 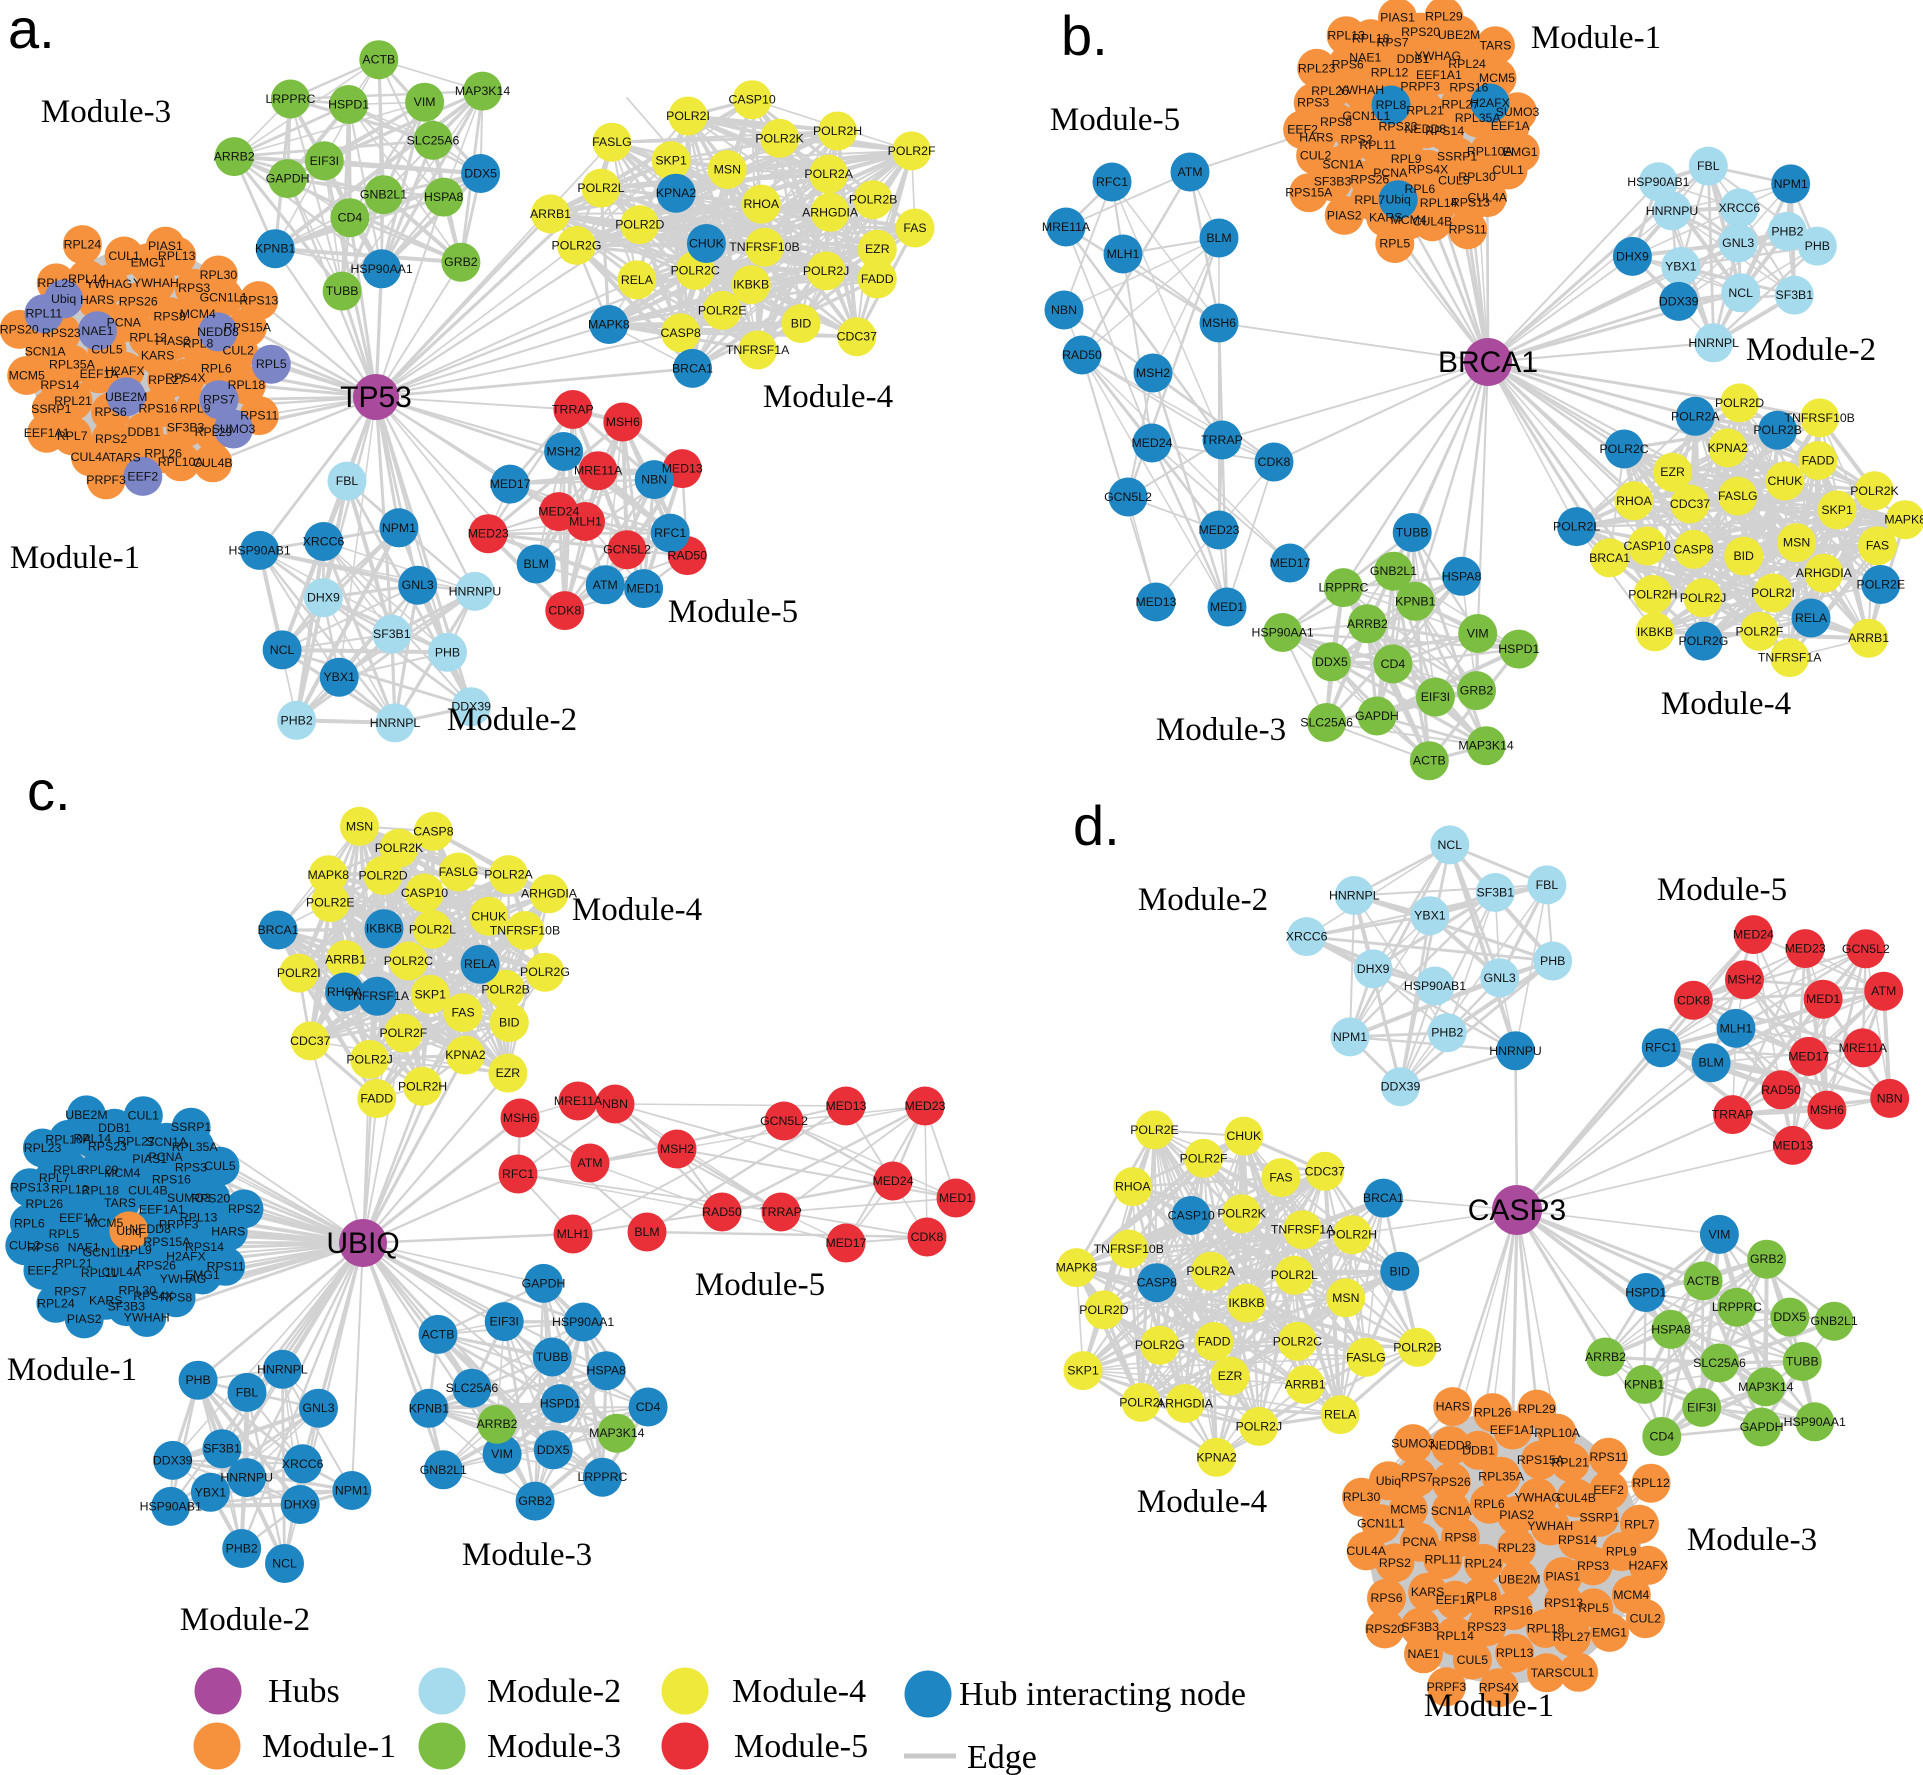 What do you see at coordinates (438, 1334) in the screenshot?
I see `svg-text: ACTB` at bounding box center [438, 1334].